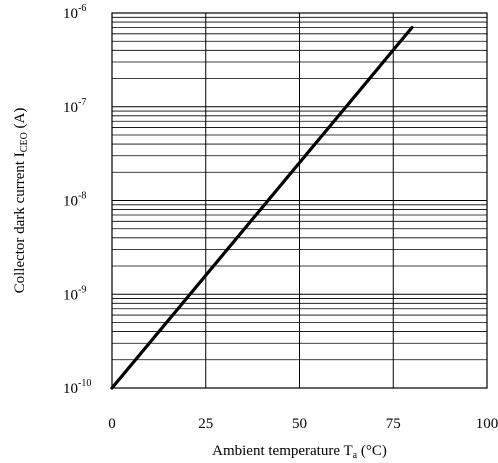 This screenshot has width=498, height=463. I want to click on y-tick-label: 10⁻⁷, so click(74, 106).